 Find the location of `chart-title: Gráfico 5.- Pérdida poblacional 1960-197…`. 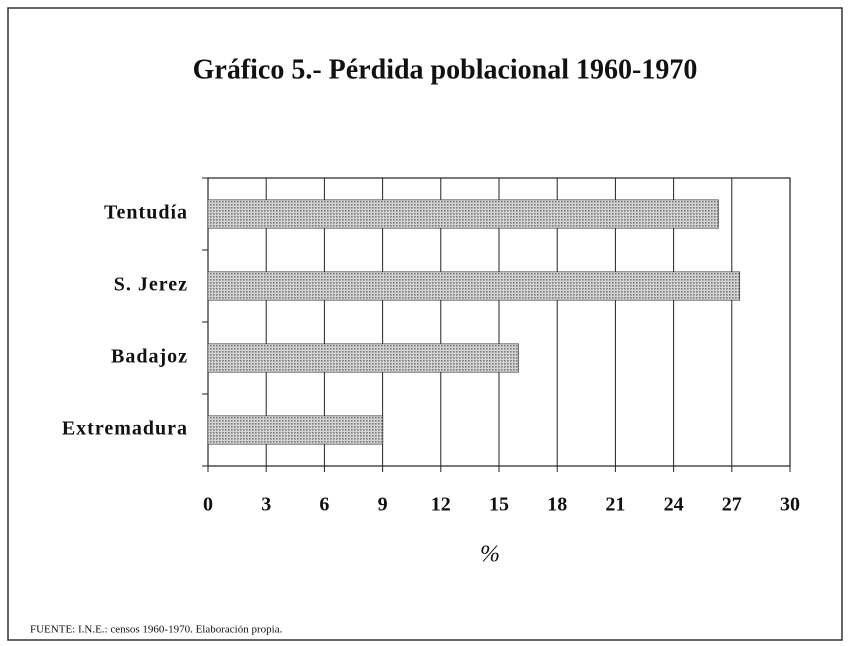

chart-title: Gráfico 5.- Pérdida poblacional 1960-197… is located at coordinates (445, 69).